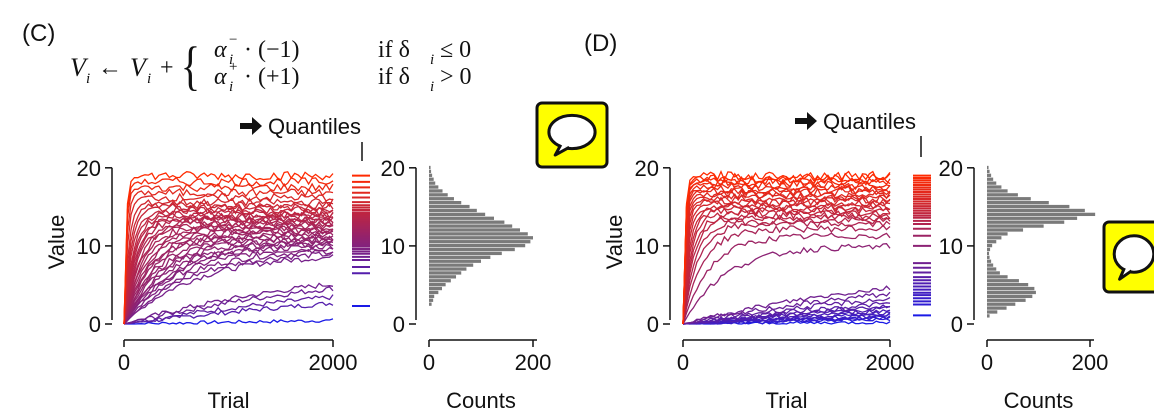 The image size is (1154, 420). I want to click on equation-rel-2: > 0, so click(456, 77).